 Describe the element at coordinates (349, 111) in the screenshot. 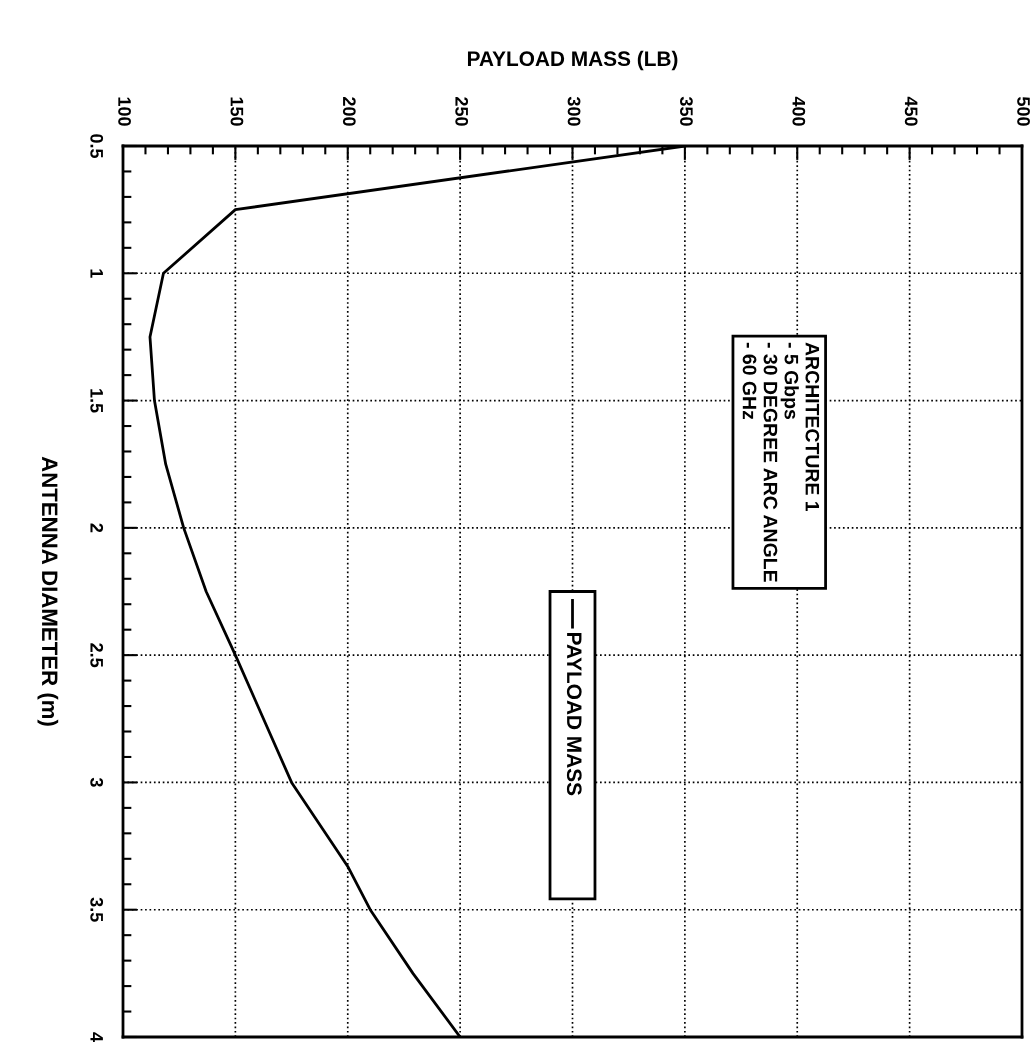

I see `x-tick-label: 200` at that location.